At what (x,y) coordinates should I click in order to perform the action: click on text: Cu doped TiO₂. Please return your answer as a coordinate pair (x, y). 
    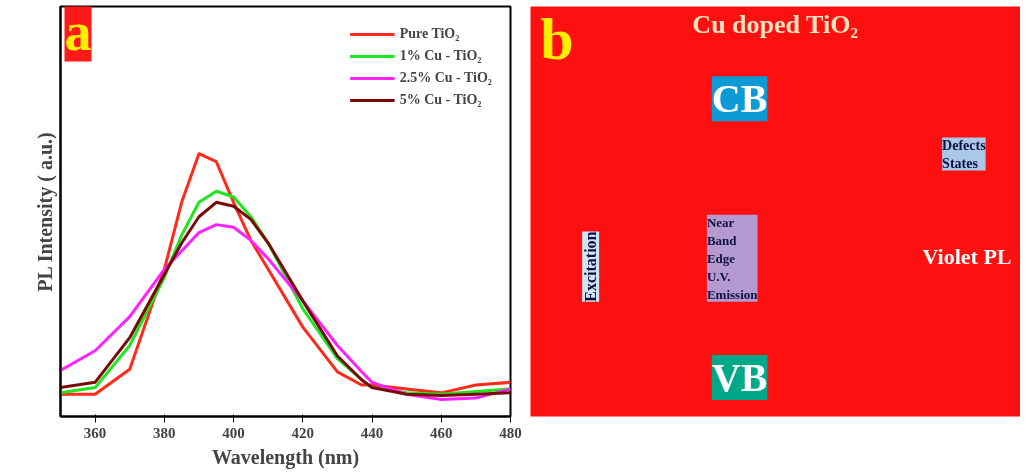
    Looking at the image, I should click on (775, 25).